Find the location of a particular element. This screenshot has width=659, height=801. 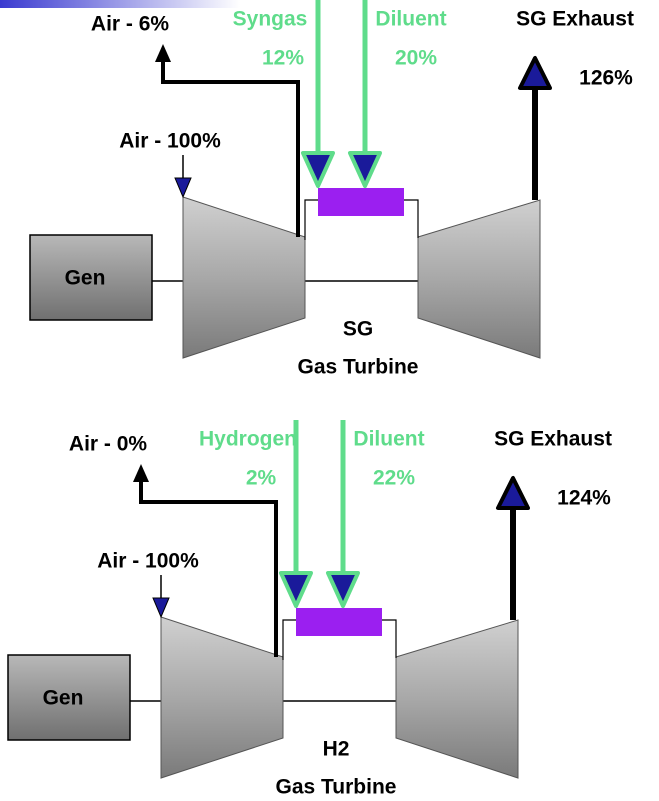

turbine-name: SG is located at coordinates (358, 329).